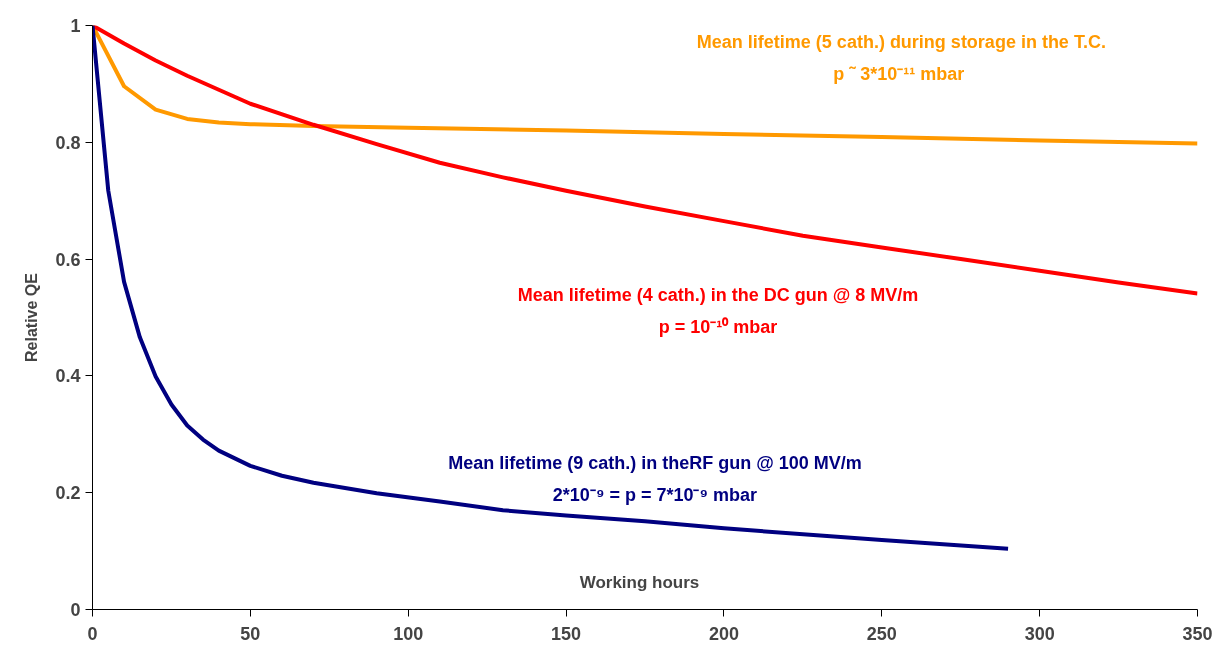 This screenshot has height=655, width=1222. I want to click on y-tick-label: 0.8, so click(68, 142).